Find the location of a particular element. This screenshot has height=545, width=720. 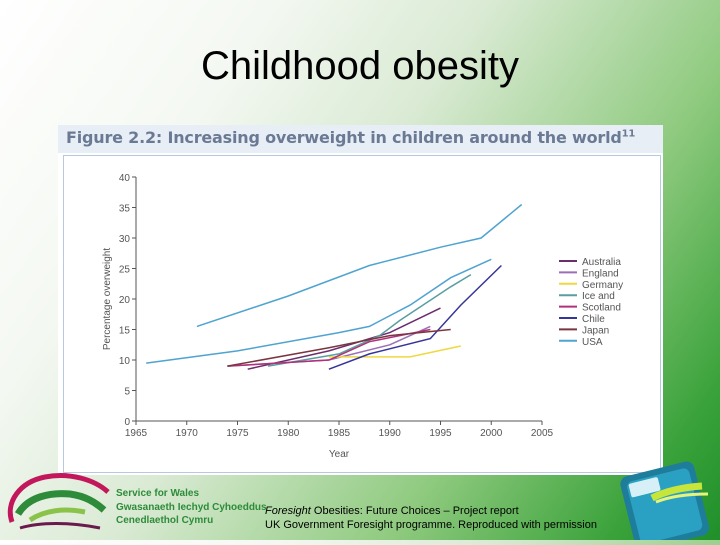

legend-label: Chile is located at coordinates (593, 319).